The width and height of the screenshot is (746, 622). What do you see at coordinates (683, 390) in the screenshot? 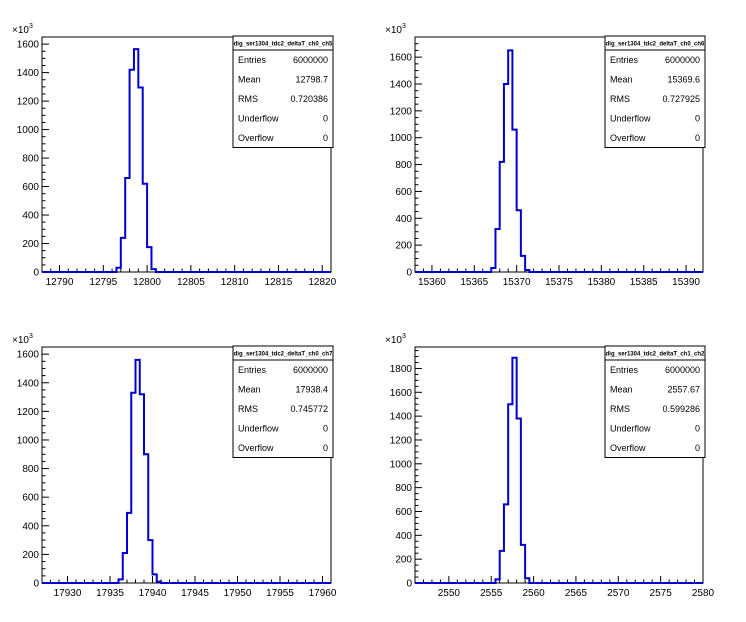
I see `stats-value: 2557.67` at bounding box center [683, 390].